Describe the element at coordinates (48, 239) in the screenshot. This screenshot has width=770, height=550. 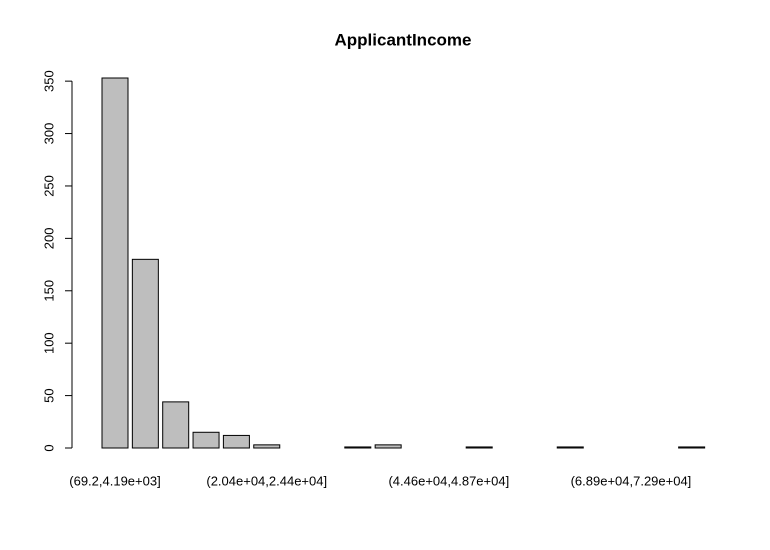
I see `y-tick-label: 200` at that location.